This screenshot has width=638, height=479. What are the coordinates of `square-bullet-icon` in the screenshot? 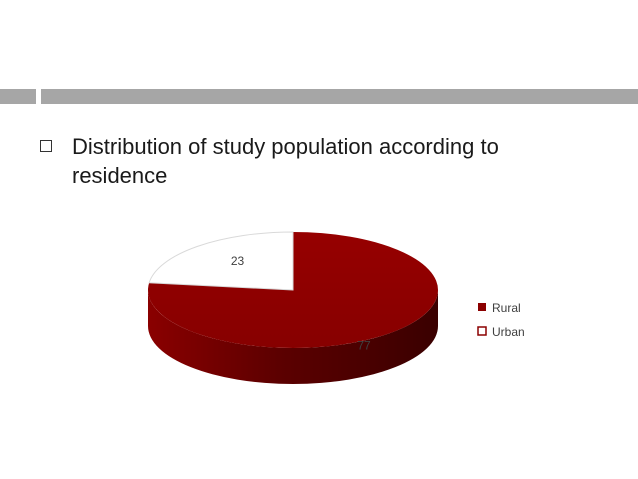 It's located at (46, 146).